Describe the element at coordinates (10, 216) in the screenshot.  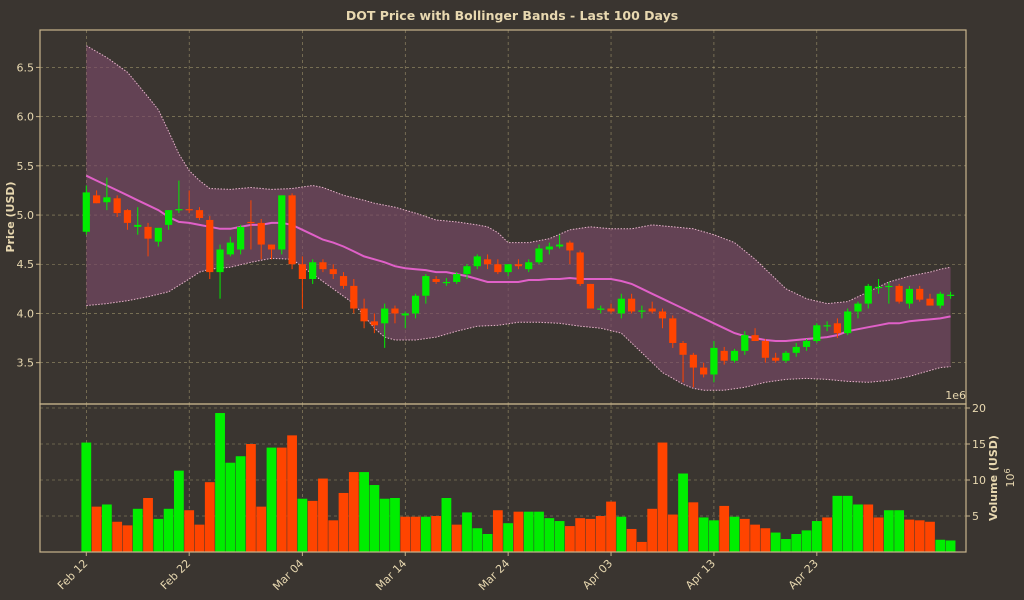
I see `price-axis-label: Price (USD)` at that location.